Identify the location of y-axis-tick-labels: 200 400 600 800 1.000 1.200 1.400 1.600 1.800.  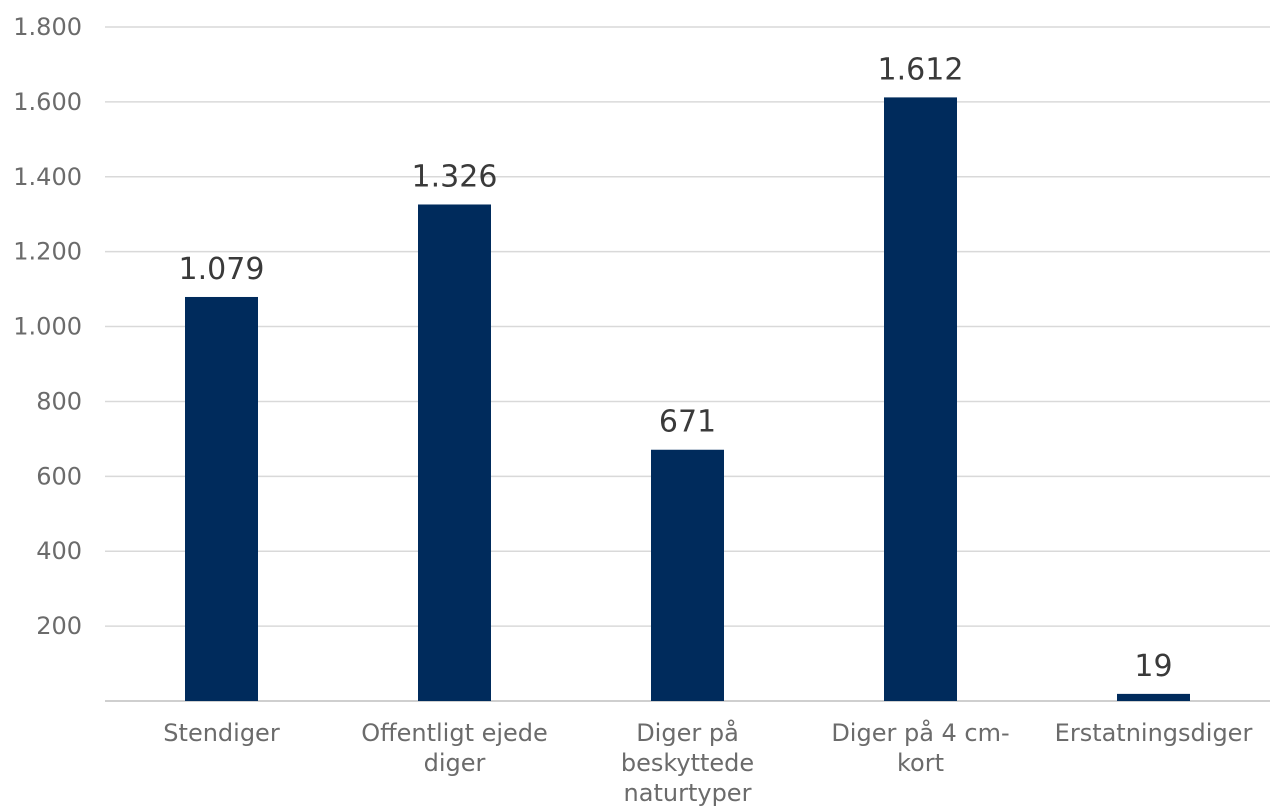
(47, 326).